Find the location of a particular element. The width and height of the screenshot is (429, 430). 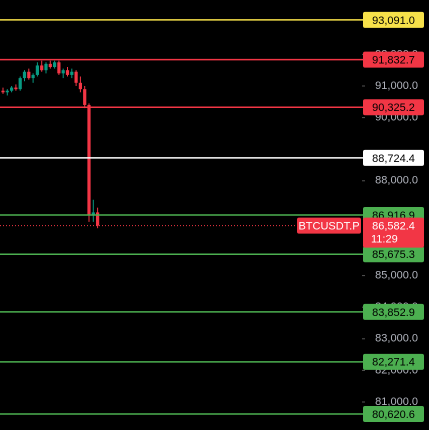

level-label: 82,271.4 is located at coordinates (393, 363).